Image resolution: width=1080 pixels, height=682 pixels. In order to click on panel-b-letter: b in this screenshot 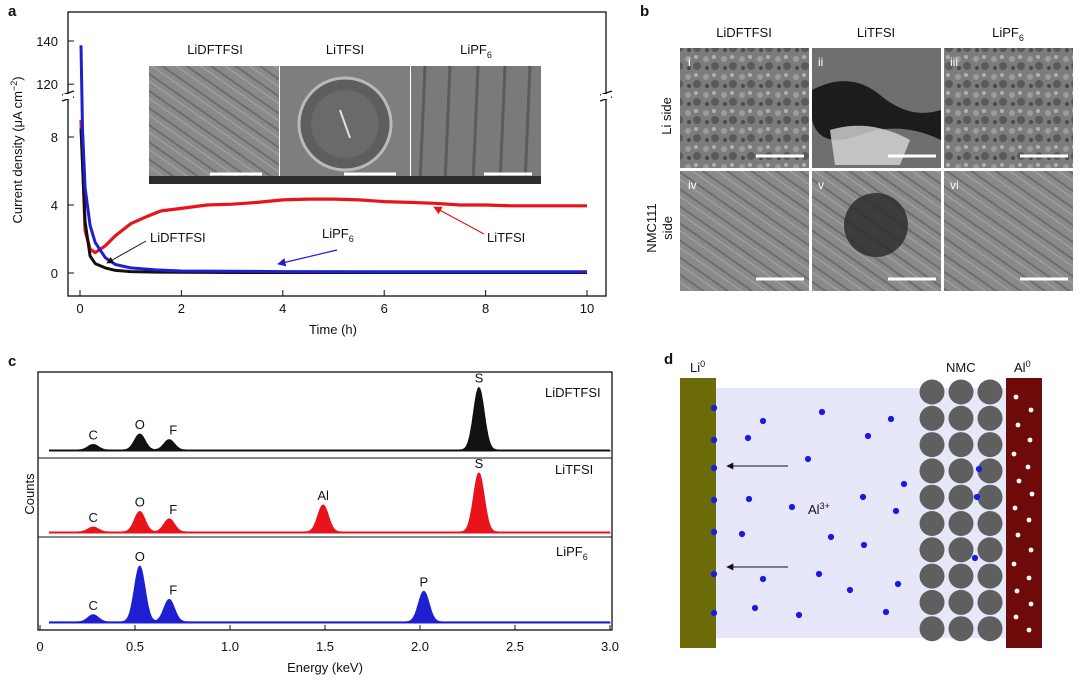, I will do `click(644, 11)`.